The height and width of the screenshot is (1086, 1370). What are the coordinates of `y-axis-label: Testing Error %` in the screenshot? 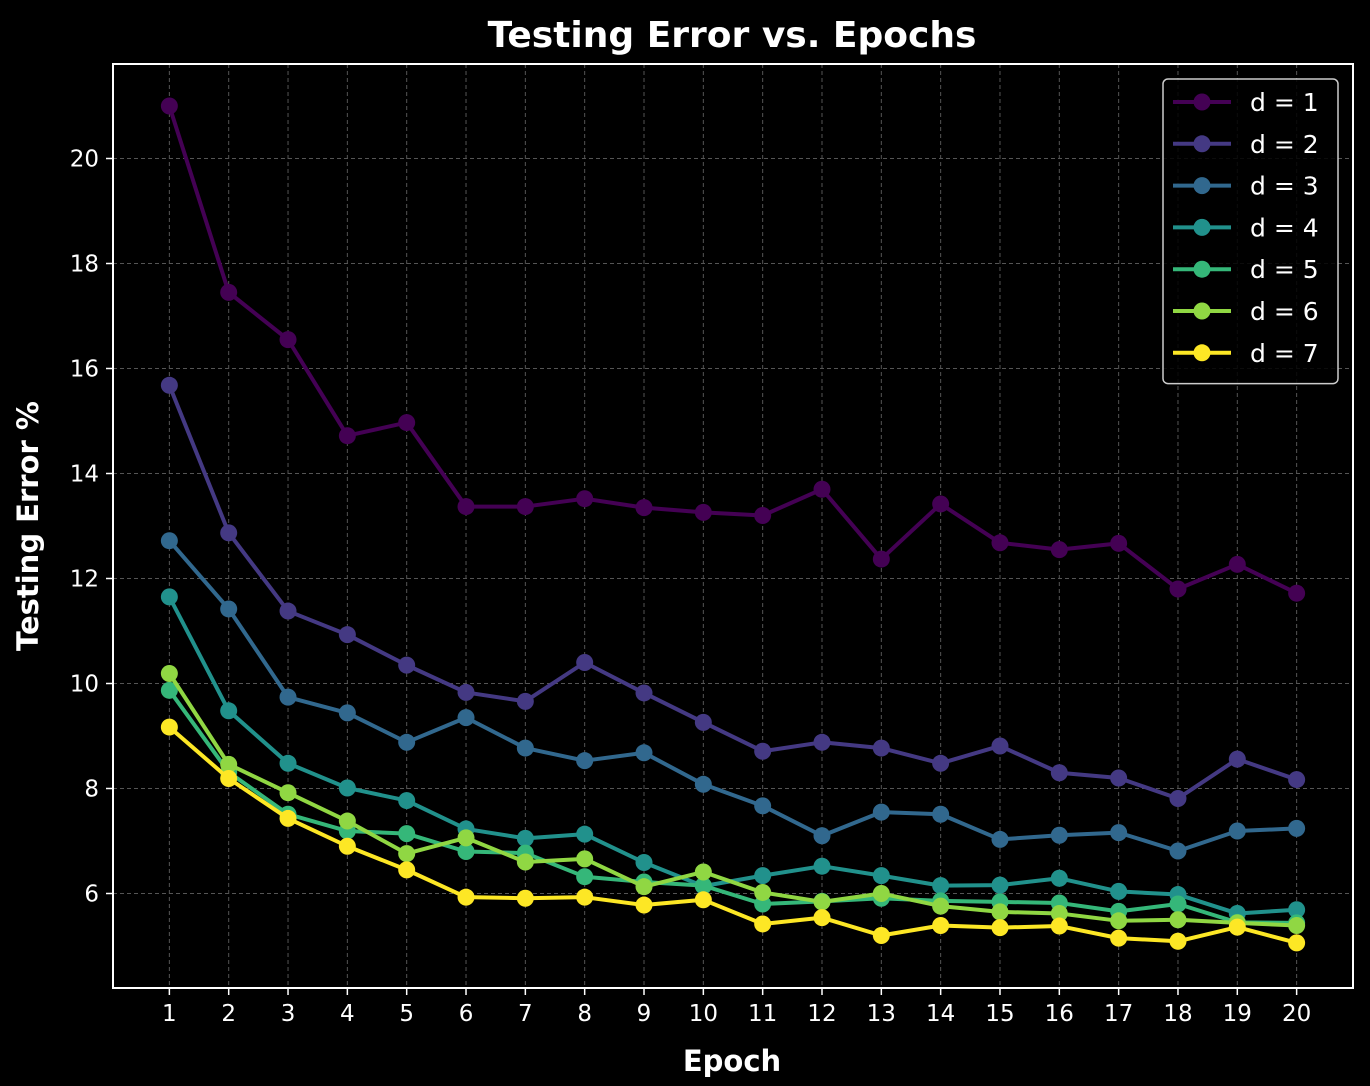 It's located at (28, 526).